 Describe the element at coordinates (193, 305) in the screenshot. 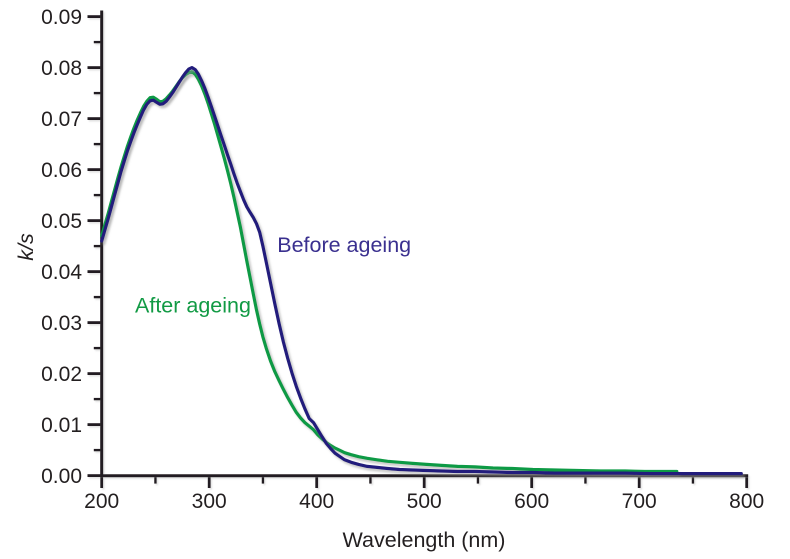

I see `series-label-after-ageing: After ageing` at that location.